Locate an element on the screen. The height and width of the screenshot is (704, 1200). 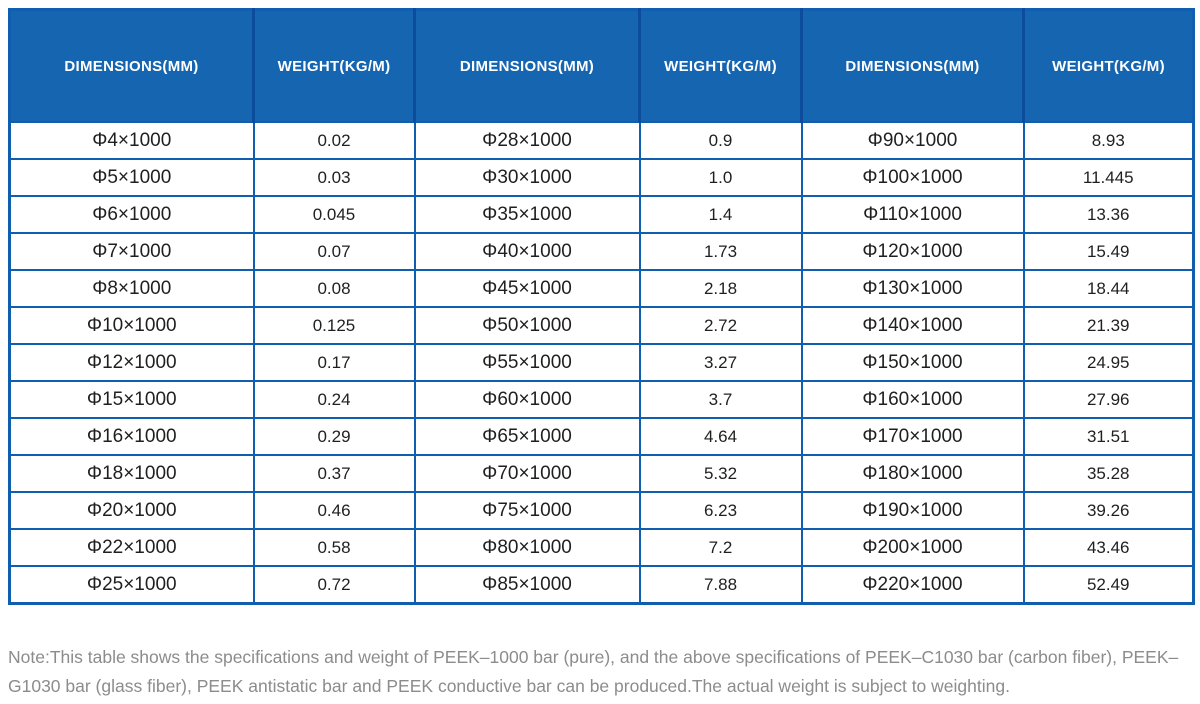
weight-cell: 0.08 is located at coordinates (334, 288).